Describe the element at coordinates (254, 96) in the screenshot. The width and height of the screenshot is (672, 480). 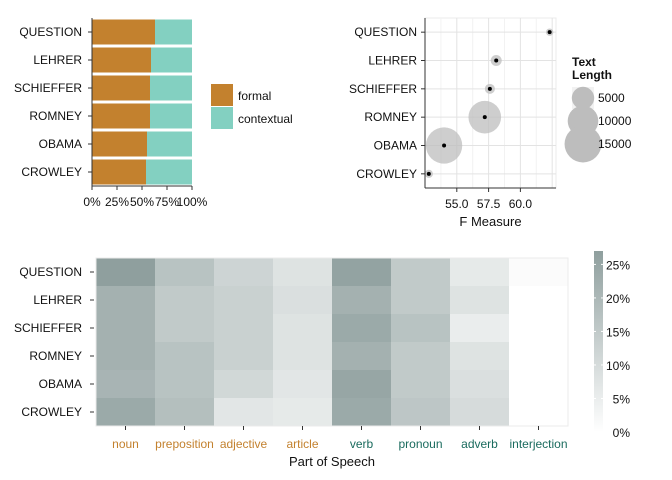
I see `legend-label: formal` at that location.